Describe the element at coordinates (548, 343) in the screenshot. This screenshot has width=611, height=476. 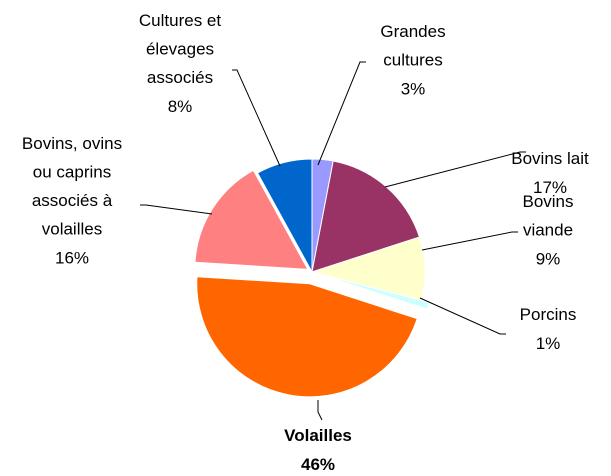
I see `value-label: 1%` at that location.